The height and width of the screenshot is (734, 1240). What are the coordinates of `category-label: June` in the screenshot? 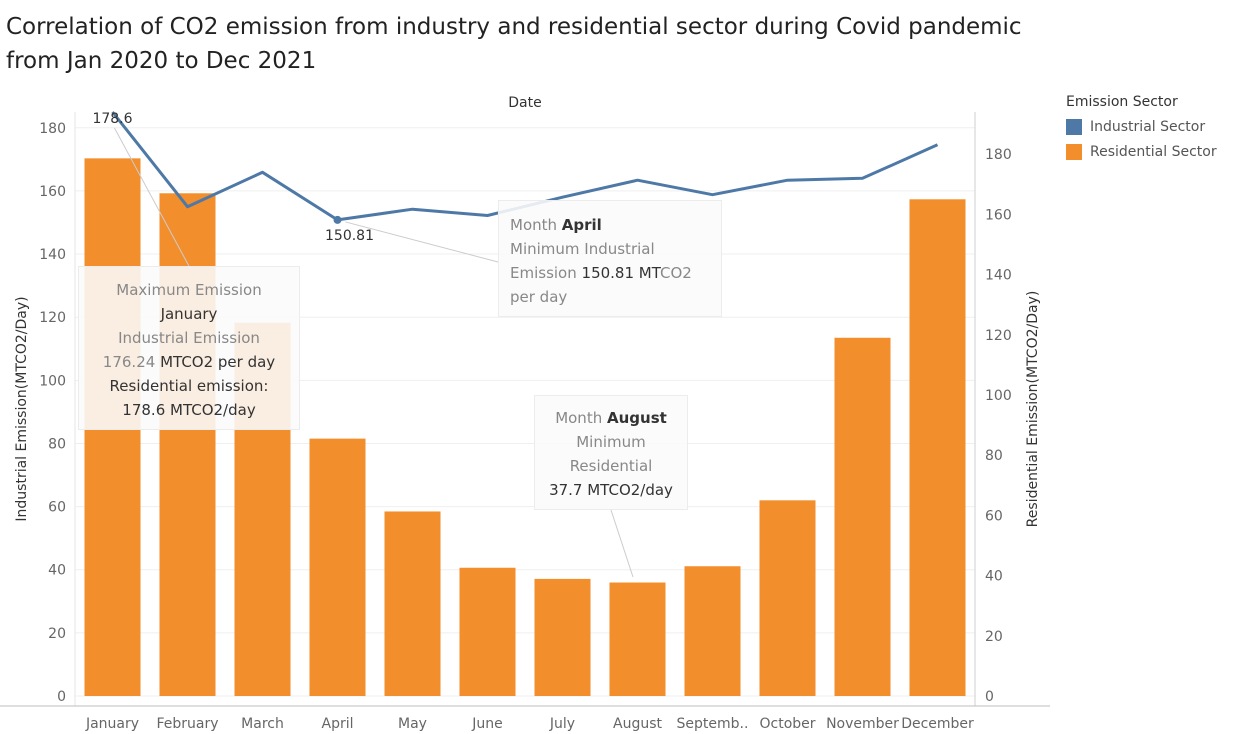 It's located at (487, 724).